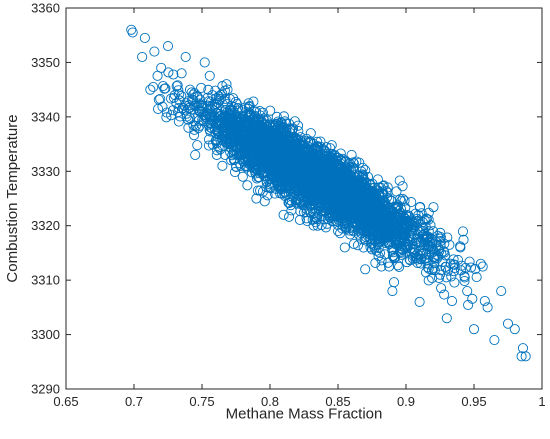 This screenshot has width=550, height=439. Describe the element at coordinates (45, 62) in the screenshot. I see `y-tick-label: 3350` at that location.